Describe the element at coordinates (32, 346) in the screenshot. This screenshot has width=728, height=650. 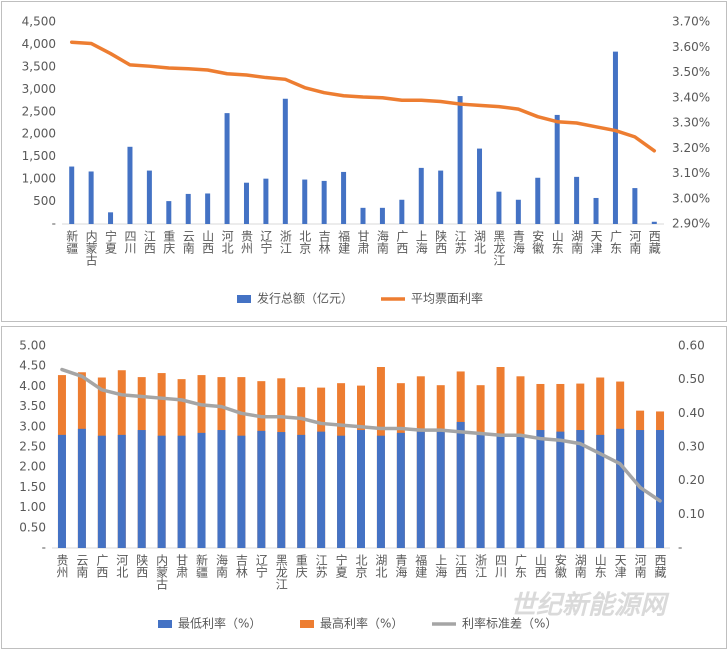
I see `y-tick-label: 5.00` at that location.